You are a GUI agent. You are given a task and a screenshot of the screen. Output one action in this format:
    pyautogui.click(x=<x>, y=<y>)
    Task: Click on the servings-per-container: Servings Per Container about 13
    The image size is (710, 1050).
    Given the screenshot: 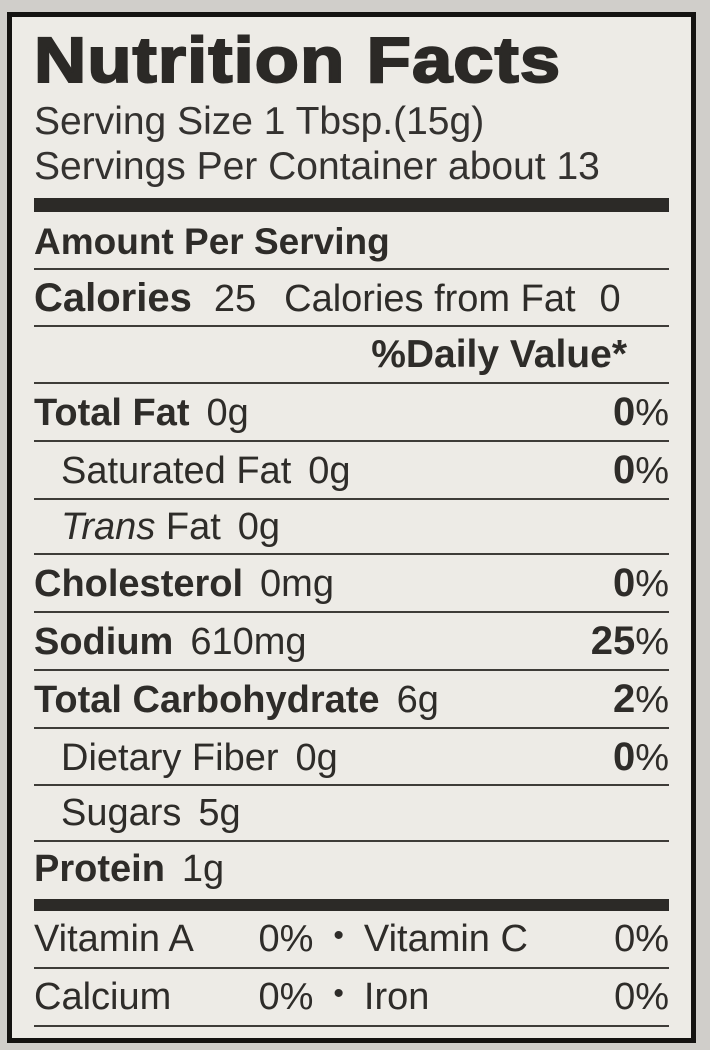 What is the action you would take?
    pyautogui.click(x=317, y=166)
    